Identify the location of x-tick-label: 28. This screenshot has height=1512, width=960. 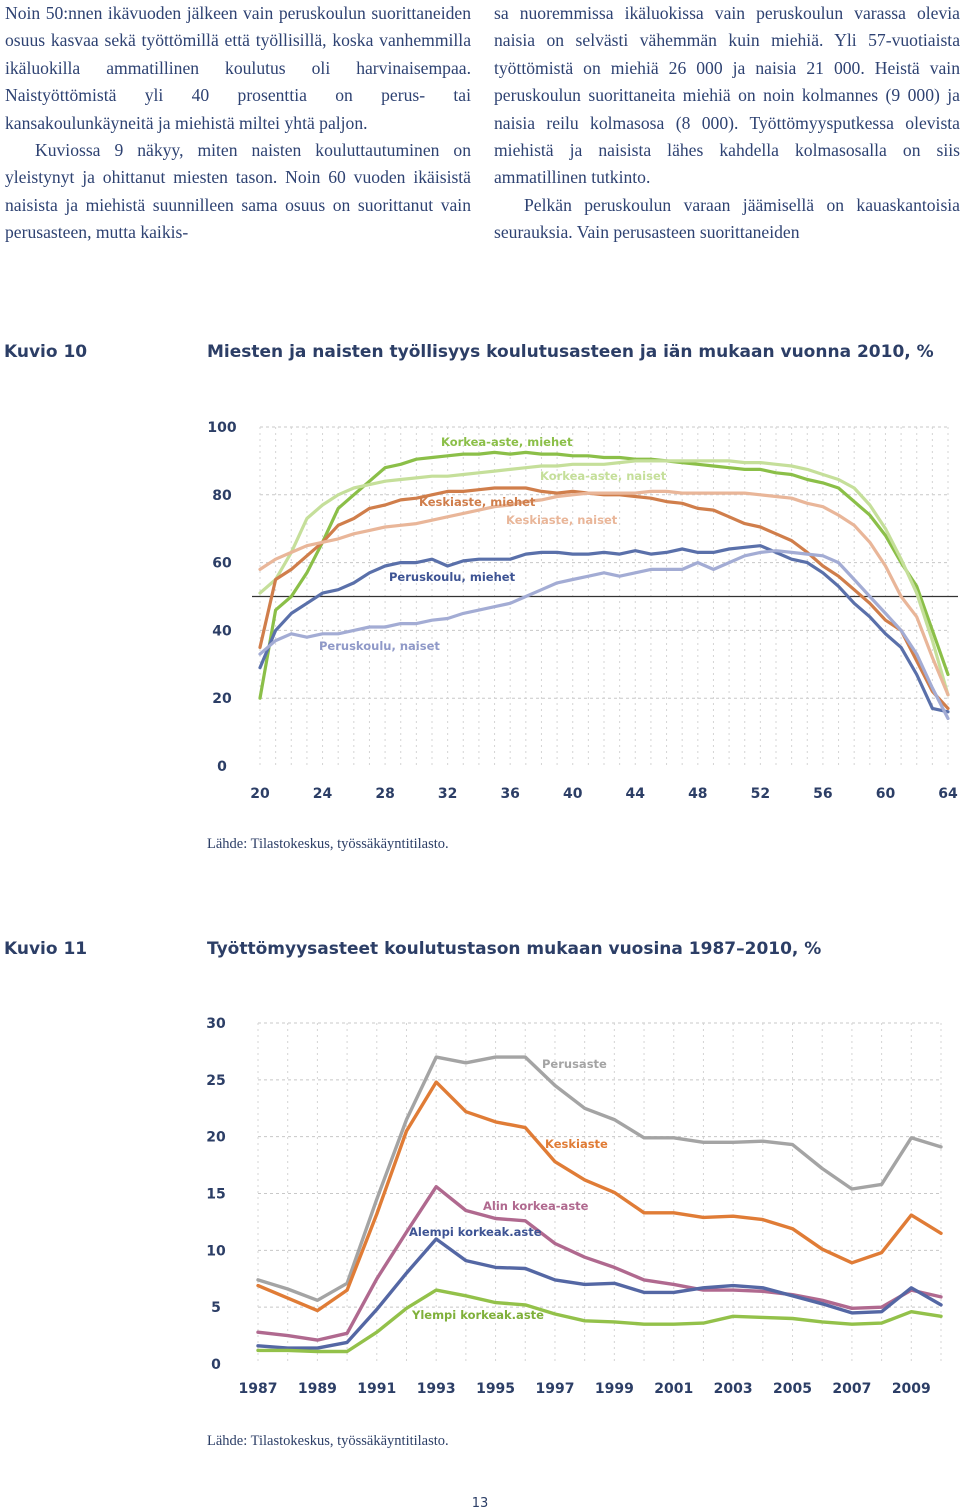
(384, 794).